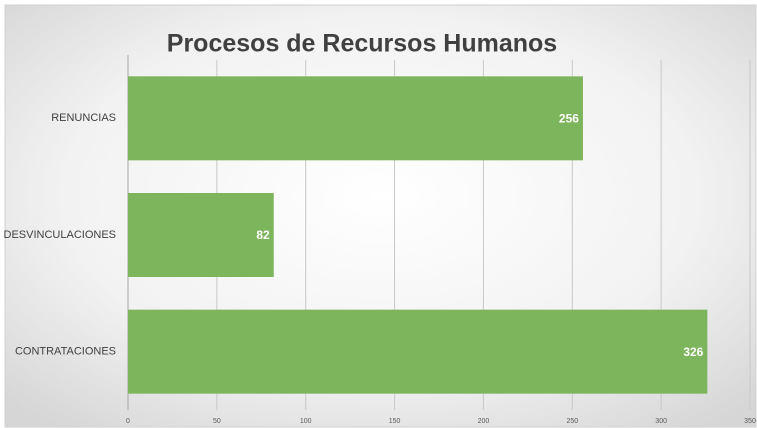 This screenshot has height=428, width=757. What do you see at coordinates (263, 235) in the screenshot?
I see `value-label: 82` at bounding box center [263, 235].